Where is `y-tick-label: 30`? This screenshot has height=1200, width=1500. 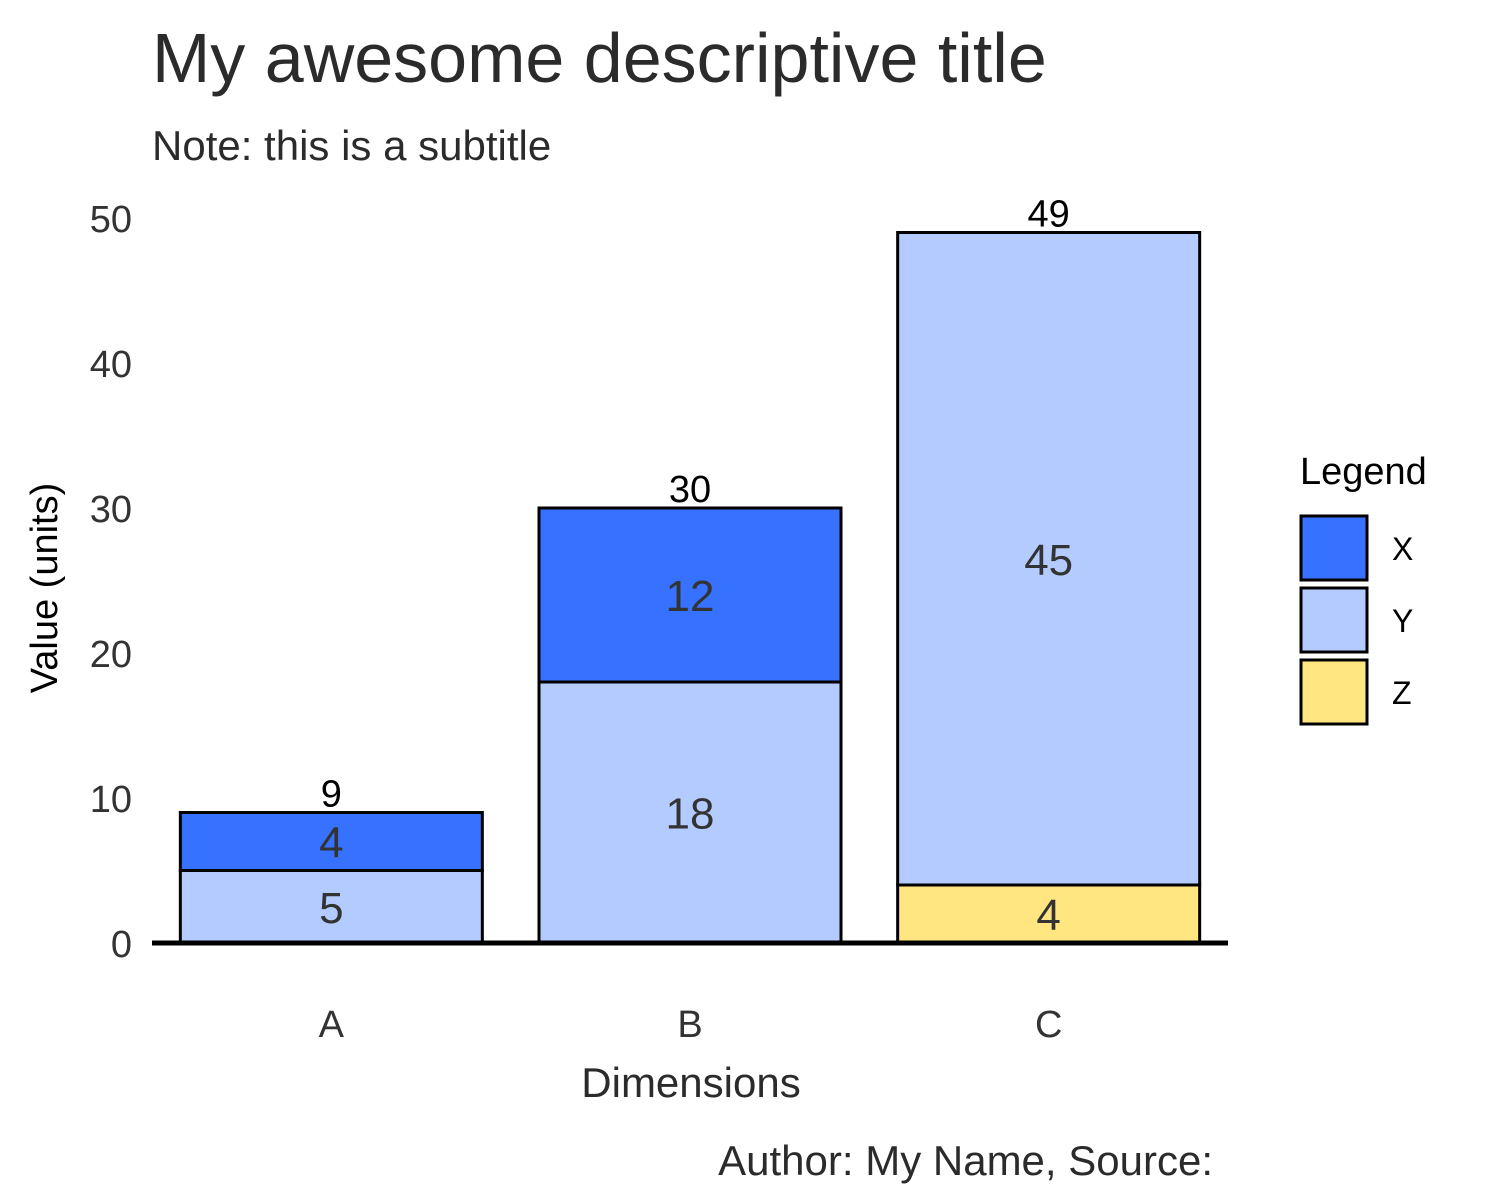 y-tick-label: 30 is located at coordinates (111, 510).